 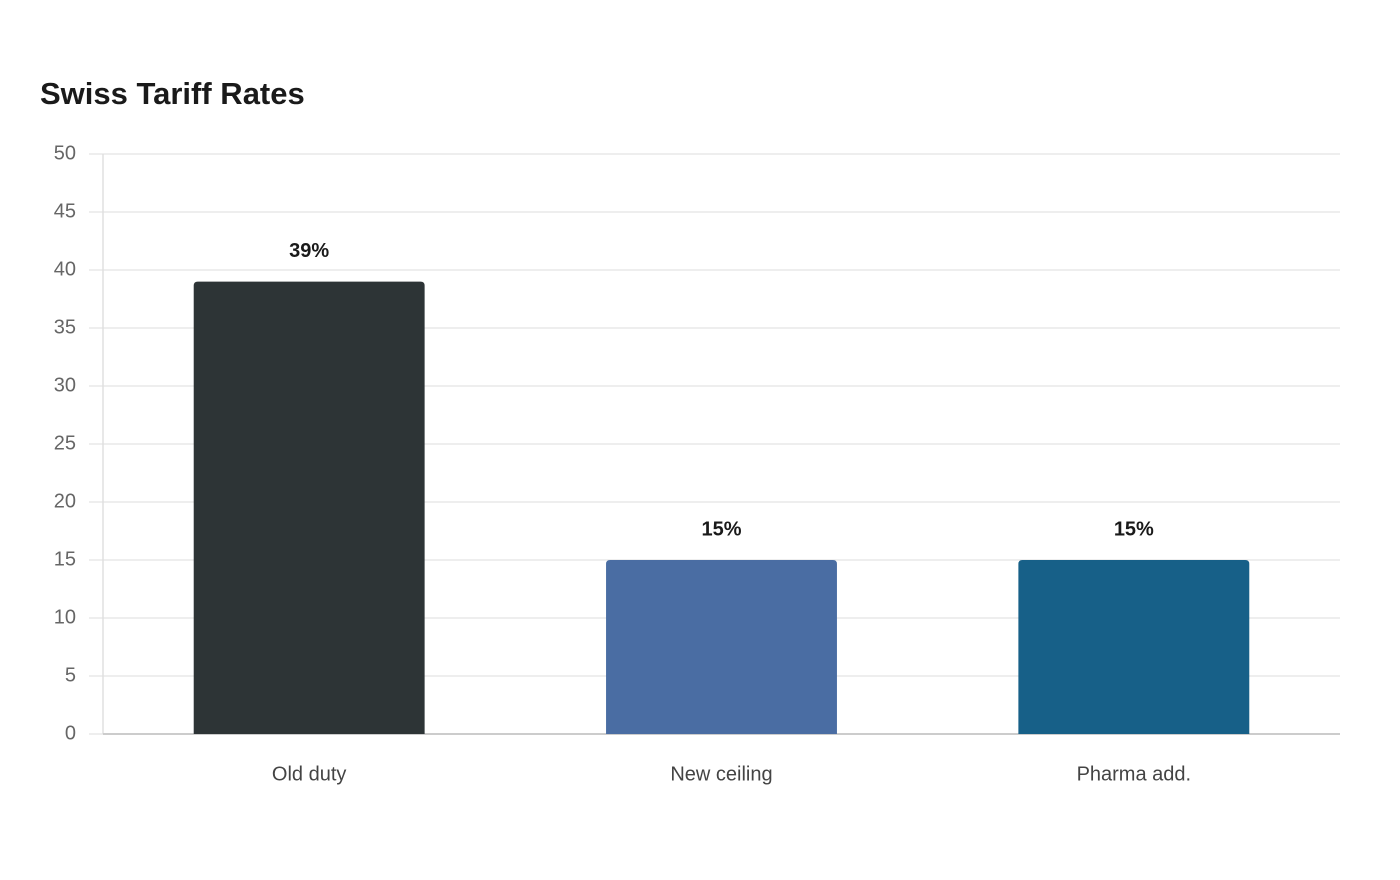 What do you see at coordinates (70, 733) in the screenshot?
I see `y-tick-label: 0` at bounding box center [70, 733].